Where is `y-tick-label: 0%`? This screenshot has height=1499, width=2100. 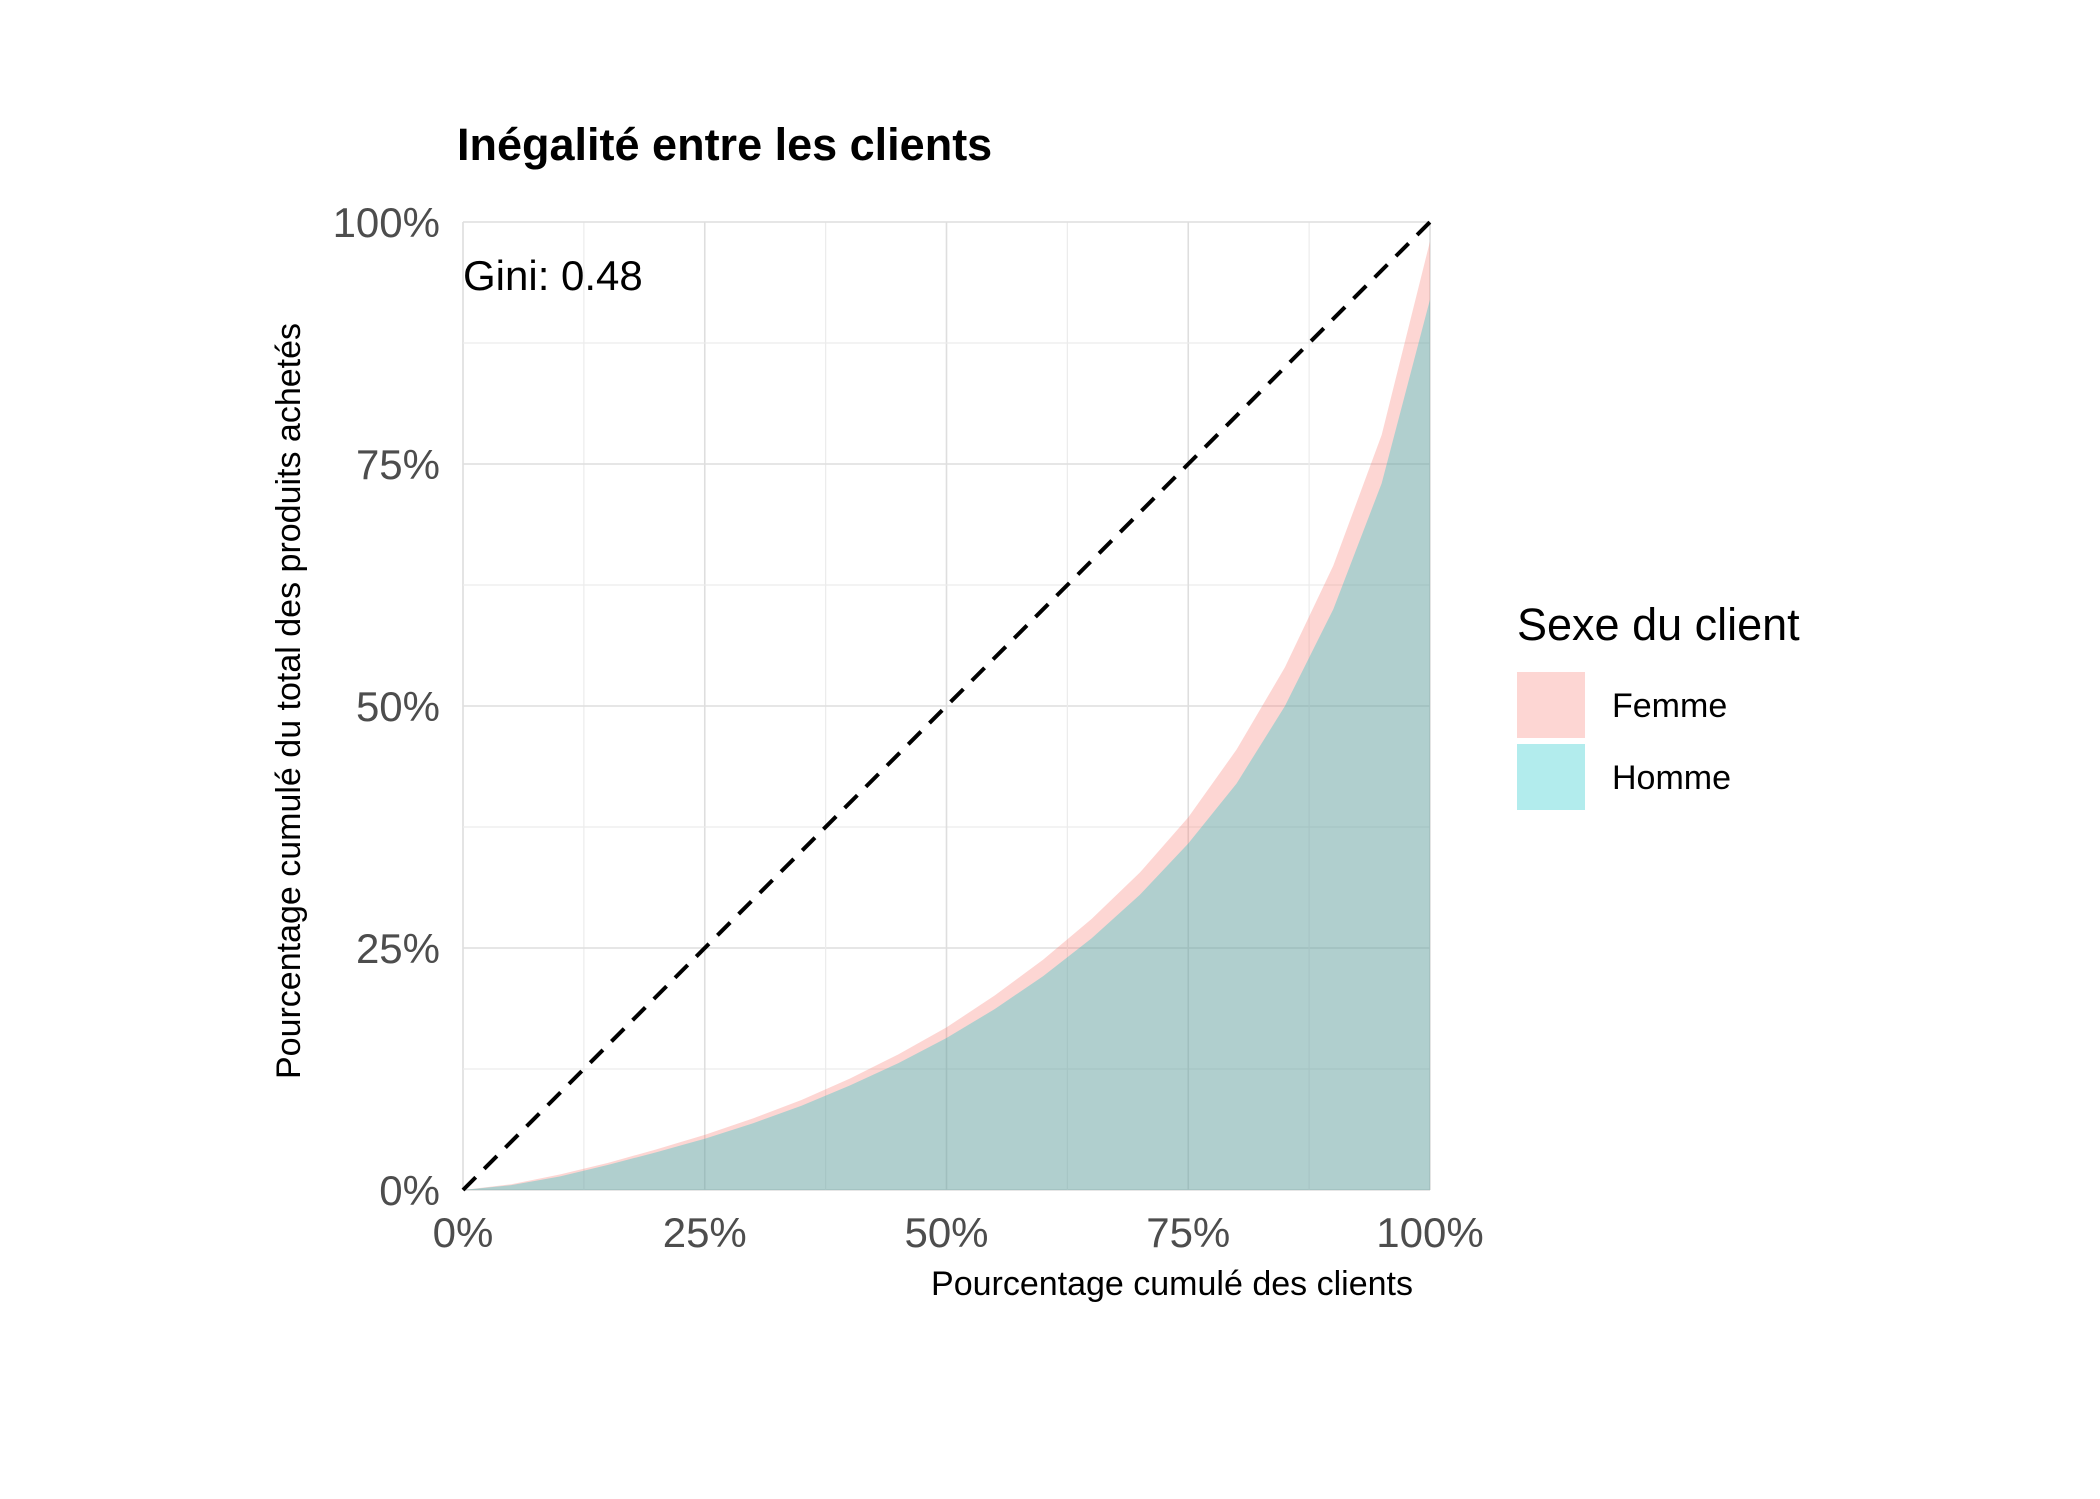
y-tick-label: 0% is located at coordinates (409, 1190).